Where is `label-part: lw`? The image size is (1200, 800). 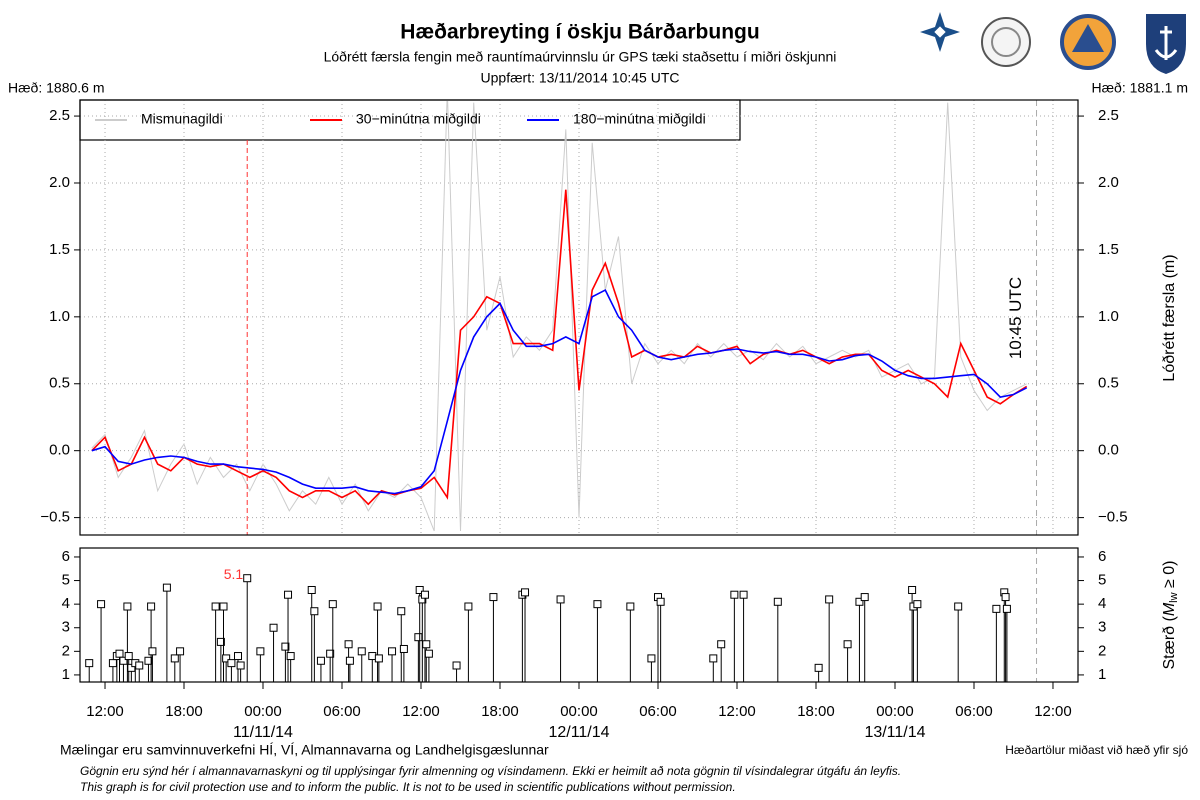
label-part: lw is located at coordinates (1174, 597).